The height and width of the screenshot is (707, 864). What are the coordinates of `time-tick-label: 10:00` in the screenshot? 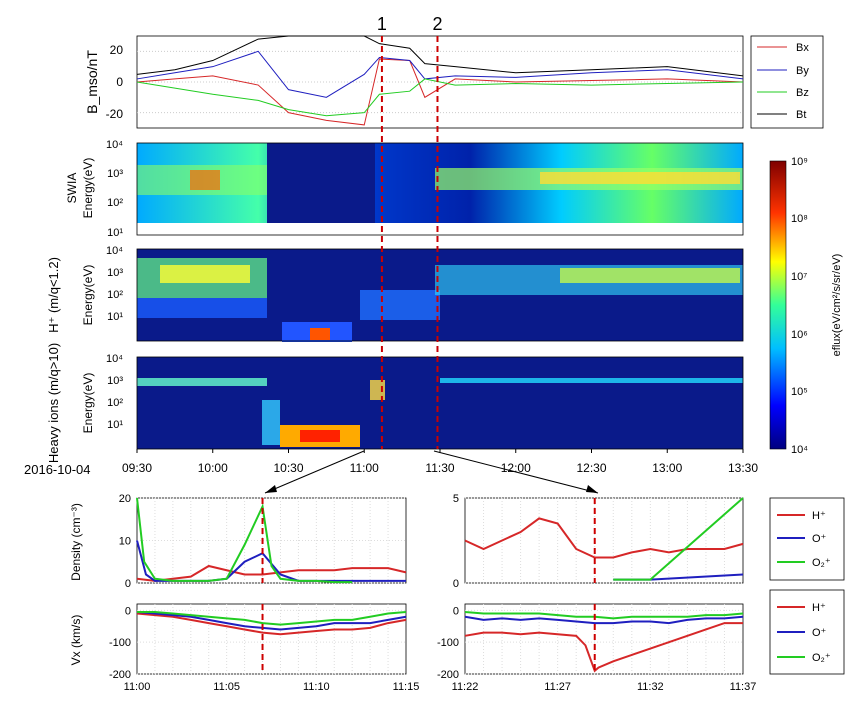 It's located at (213, 468).